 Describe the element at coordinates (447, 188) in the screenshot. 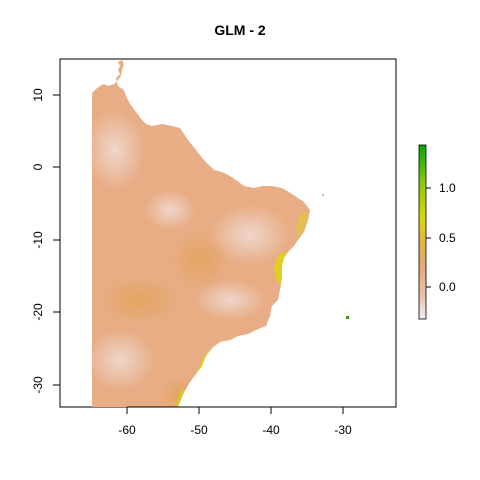

I see `legend-tick-label: 1.0` at that location.